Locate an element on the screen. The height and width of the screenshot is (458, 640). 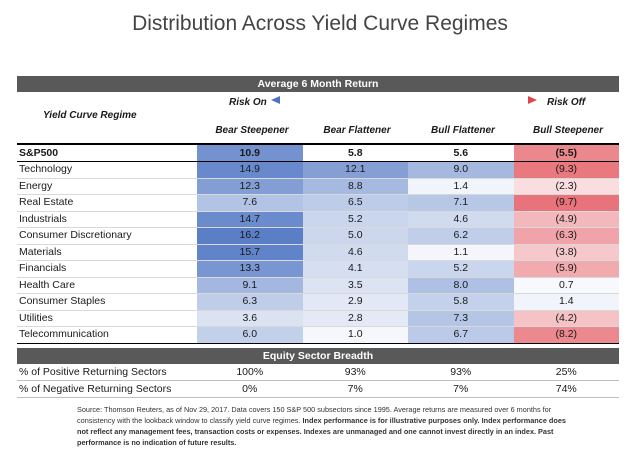
row-label: Technology is located at coordinates (46, 169).